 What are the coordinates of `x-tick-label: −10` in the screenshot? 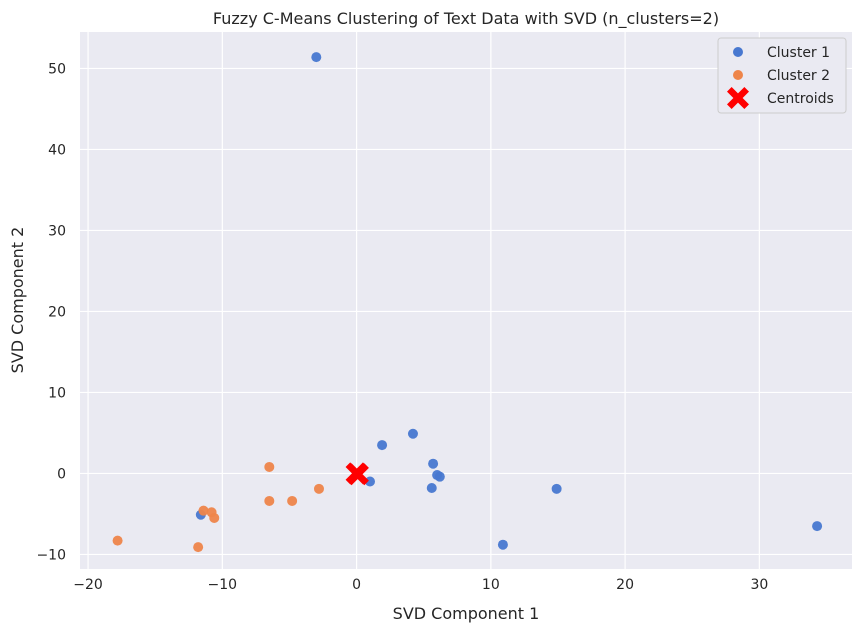 It's located at (223, 585).